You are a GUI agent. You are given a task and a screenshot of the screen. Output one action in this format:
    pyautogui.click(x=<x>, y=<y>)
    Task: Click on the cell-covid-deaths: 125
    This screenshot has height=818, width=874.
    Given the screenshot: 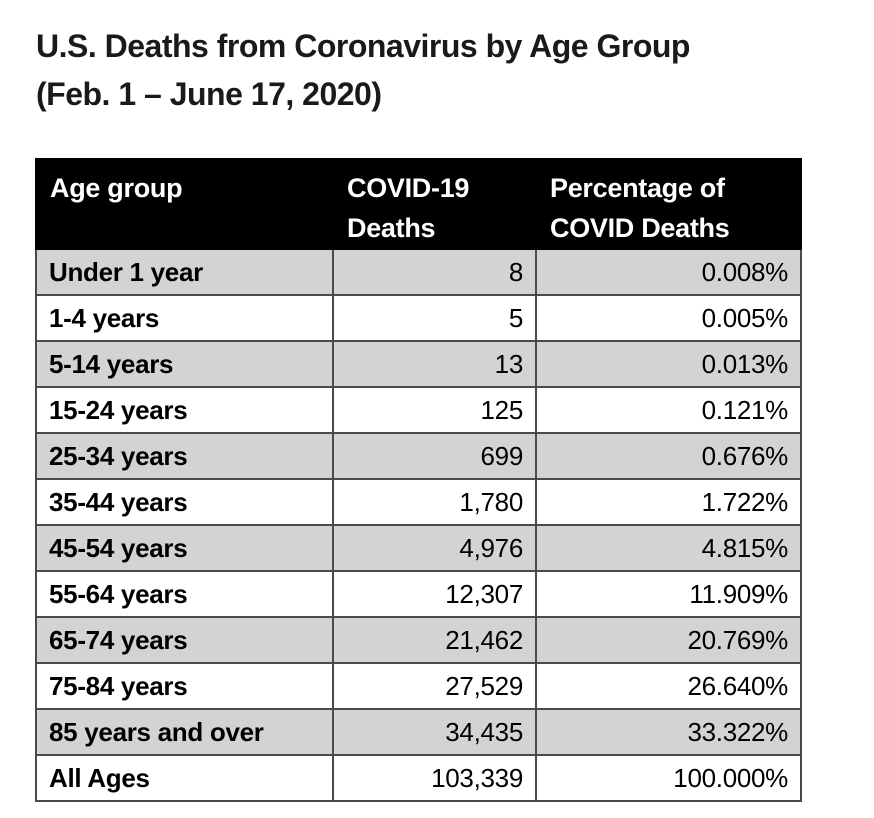 What is the action you would take?
    pyautogui.click(x=434, y=410)
    